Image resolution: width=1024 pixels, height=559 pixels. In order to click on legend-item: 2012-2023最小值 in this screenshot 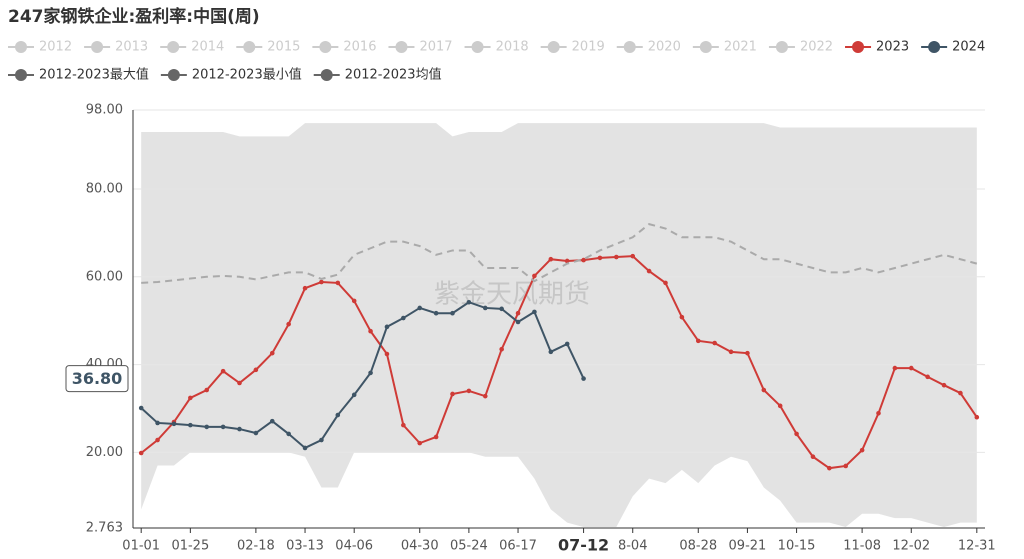, I will do `click(231, 75)`.